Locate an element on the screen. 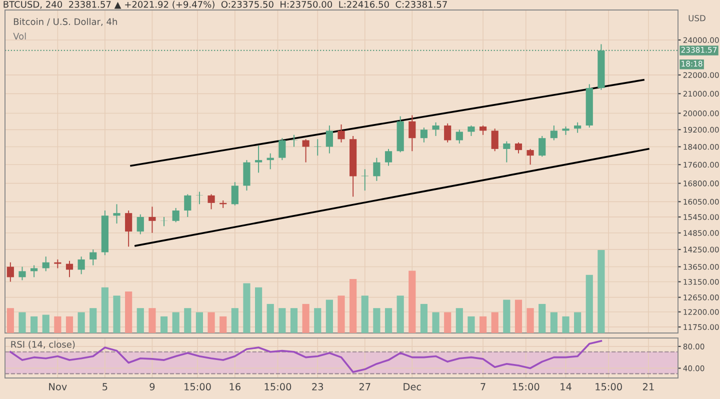  x-tick-label: 16 is located at coordinates (235, 386).